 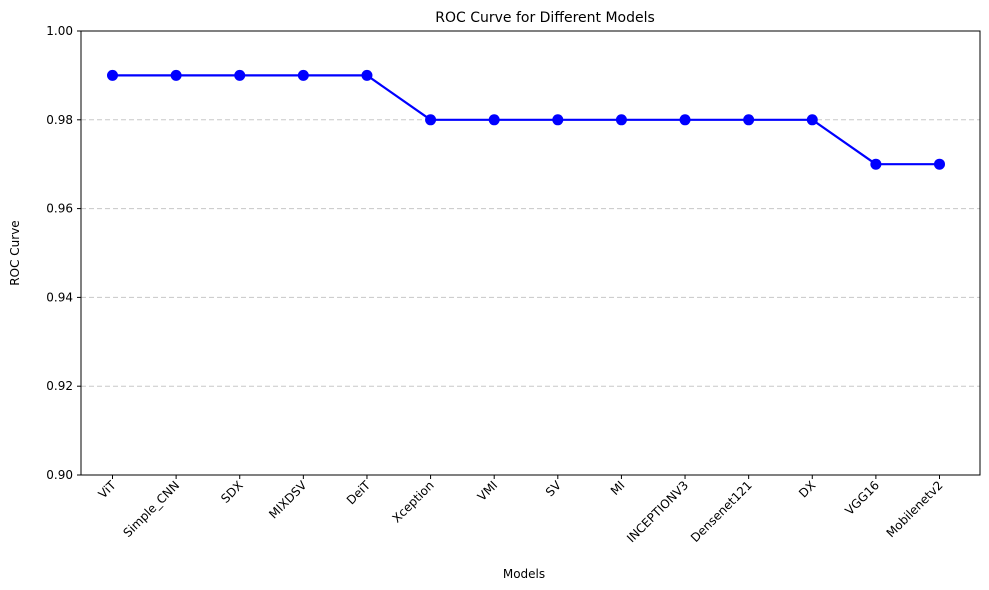 I want to click on y-tick-label: 0.98, so click(x=59, y=120).